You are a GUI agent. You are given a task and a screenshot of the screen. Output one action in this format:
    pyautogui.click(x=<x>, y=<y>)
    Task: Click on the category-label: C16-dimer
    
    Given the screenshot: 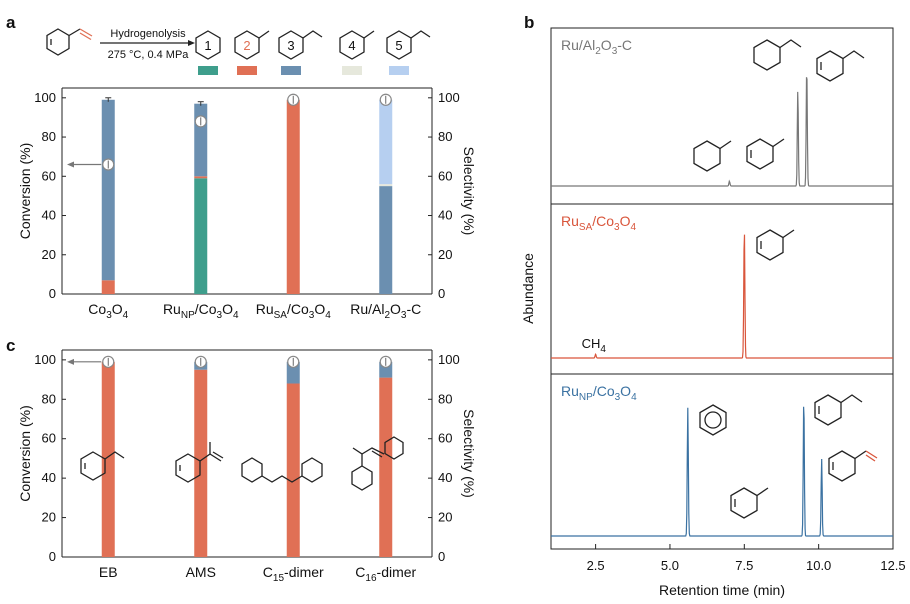 What is the action you would take?
    pyautogui.click(x=385, y=574)
    